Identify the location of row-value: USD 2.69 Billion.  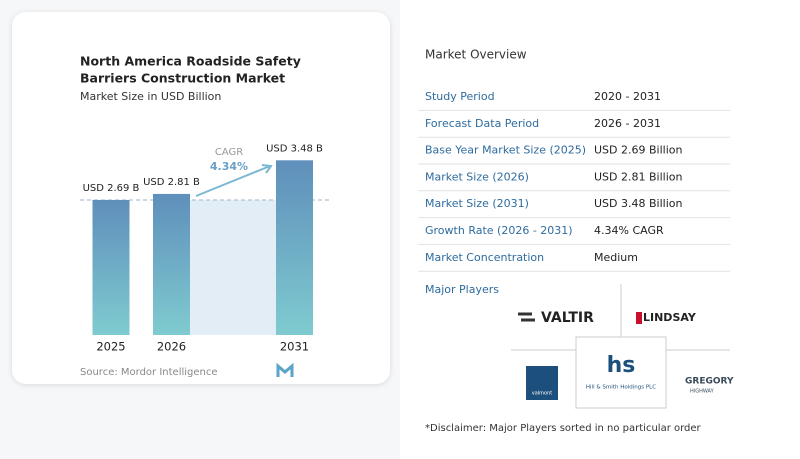
(638, 150).